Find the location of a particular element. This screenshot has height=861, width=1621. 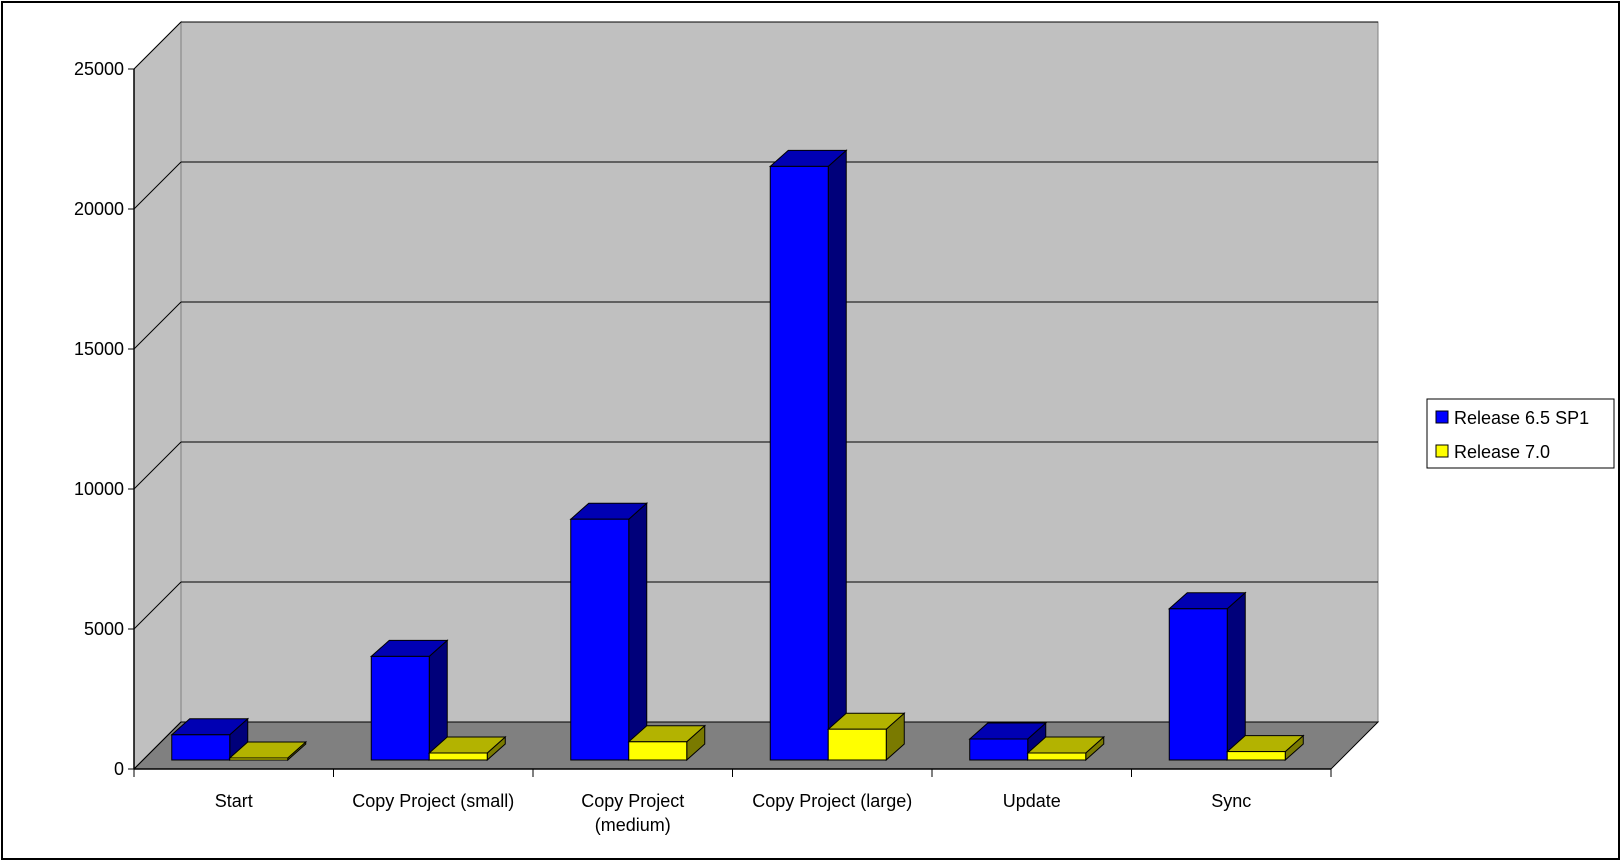

y-tick-label: 5000 is located at coordinates (104, 629).